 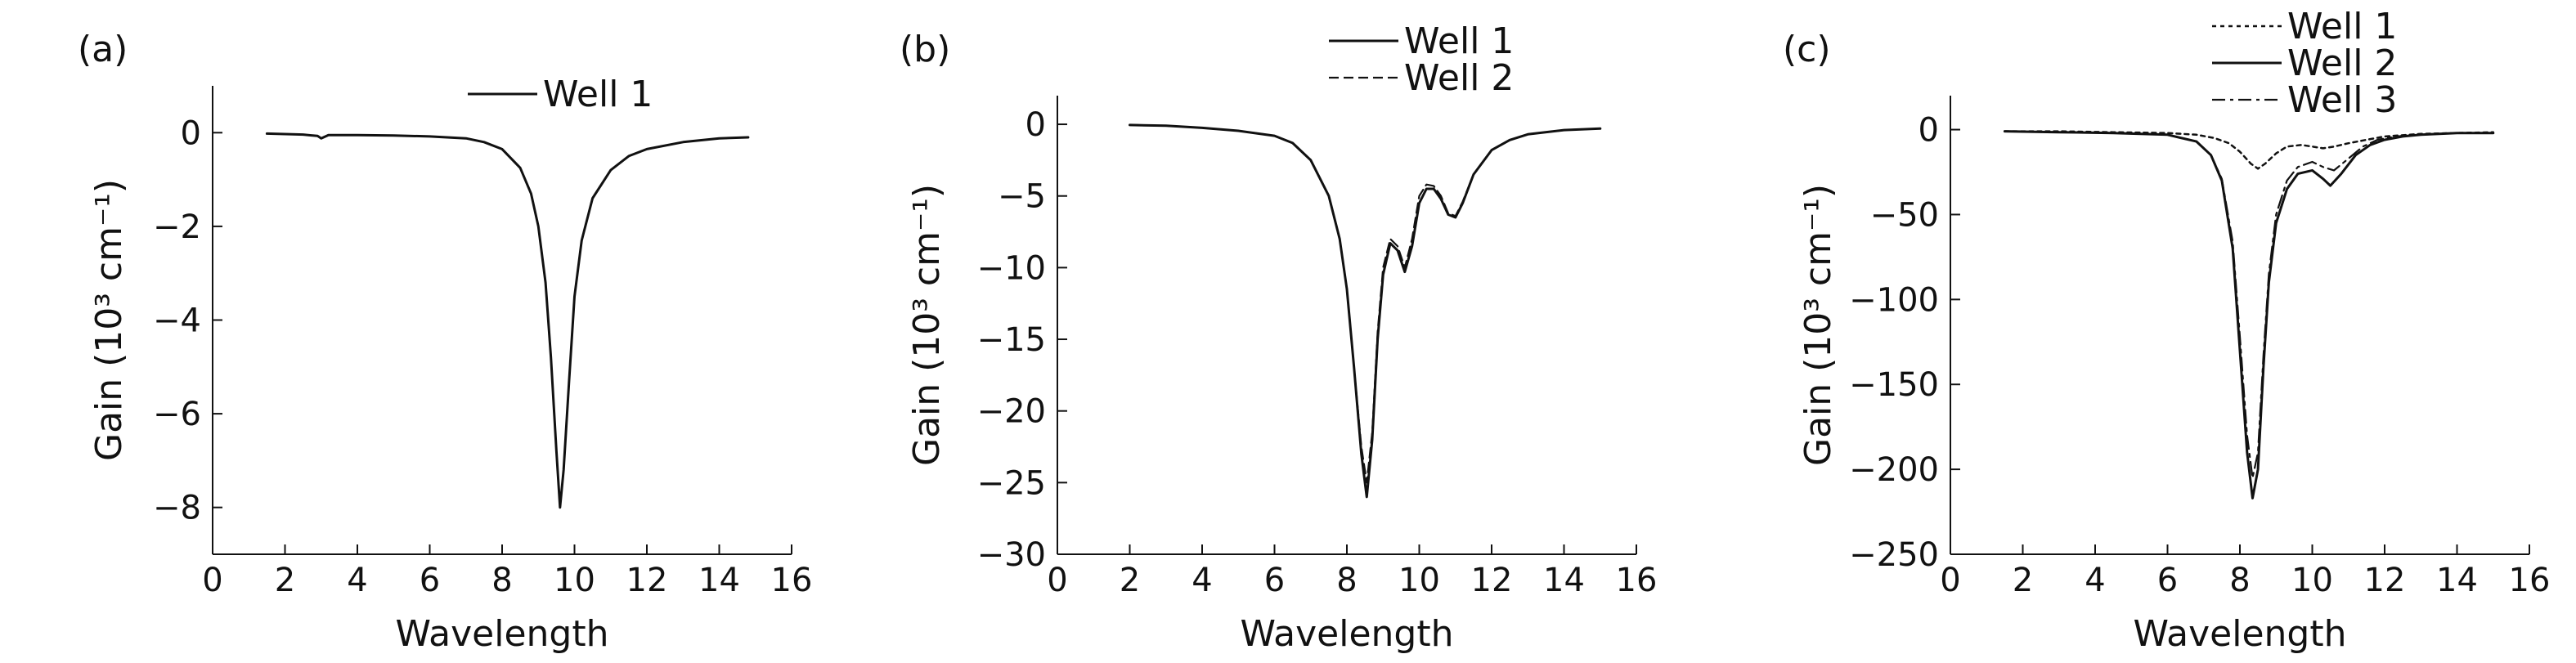 I want to click on y-tick-label: −2, so click(x=177, y=227).